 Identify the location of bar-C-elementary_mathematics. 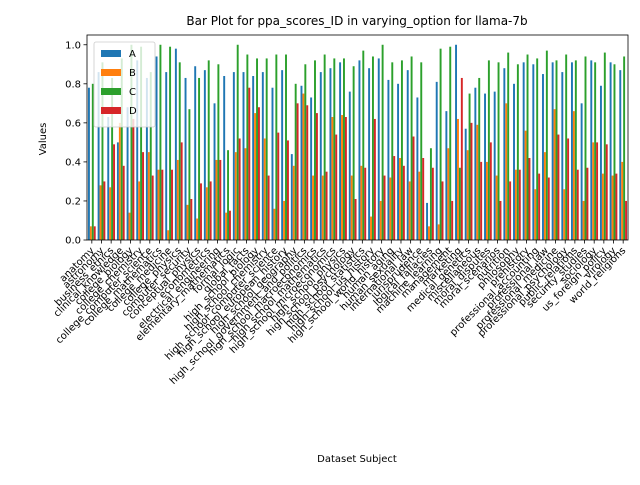
(228, 195).